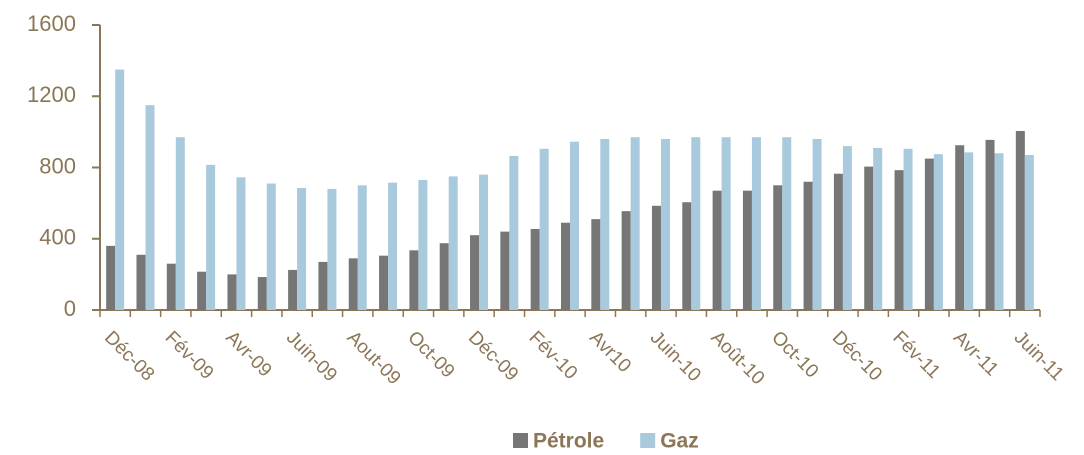 The height and width of the screenshot is (455, 1084). Describe the element at coordinates (51, 94) in the screenshot. I see `y-tick-label: 1200` at that location.